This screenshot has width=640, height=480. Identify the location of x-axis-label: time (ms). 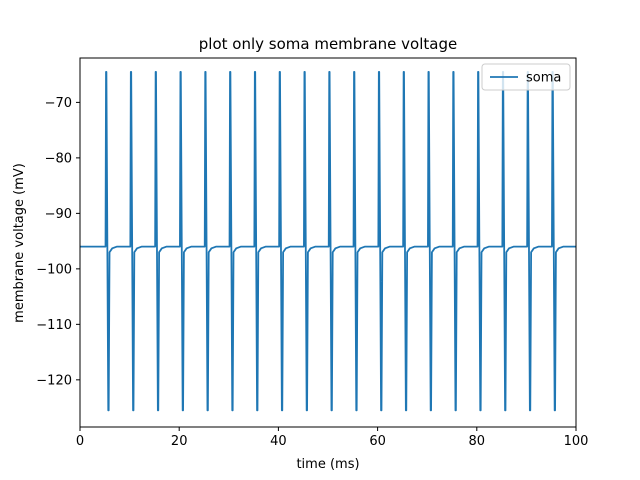
(327, 464).